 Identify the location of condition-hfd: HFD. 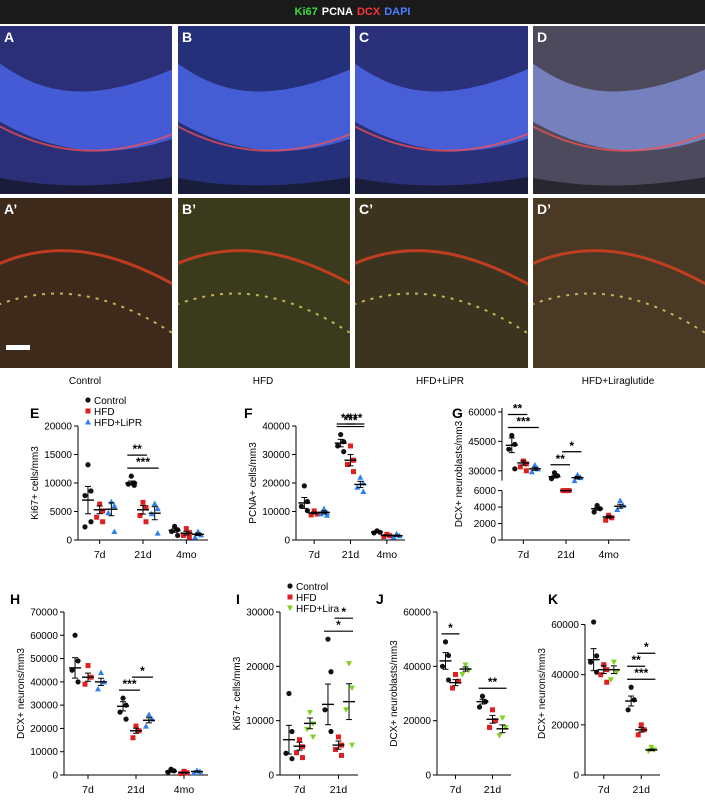
(263, 381).